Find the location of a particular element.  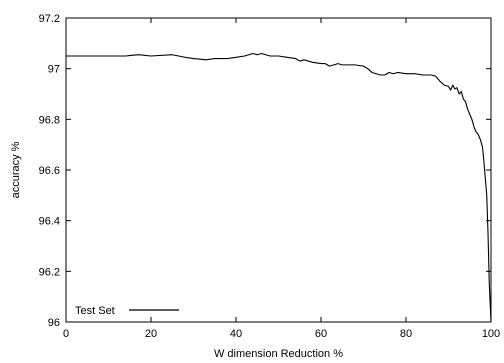

x-tick-label: 40 is located at coordinates (236, 334).